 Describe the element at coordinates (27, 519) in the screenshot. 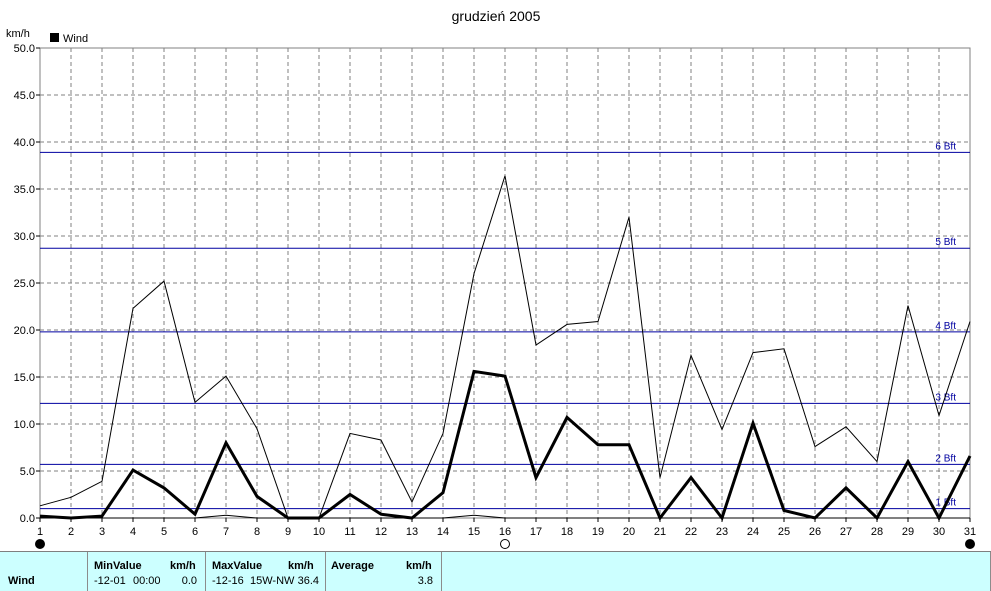

I see `y-tick-label: 0.0` at that location.